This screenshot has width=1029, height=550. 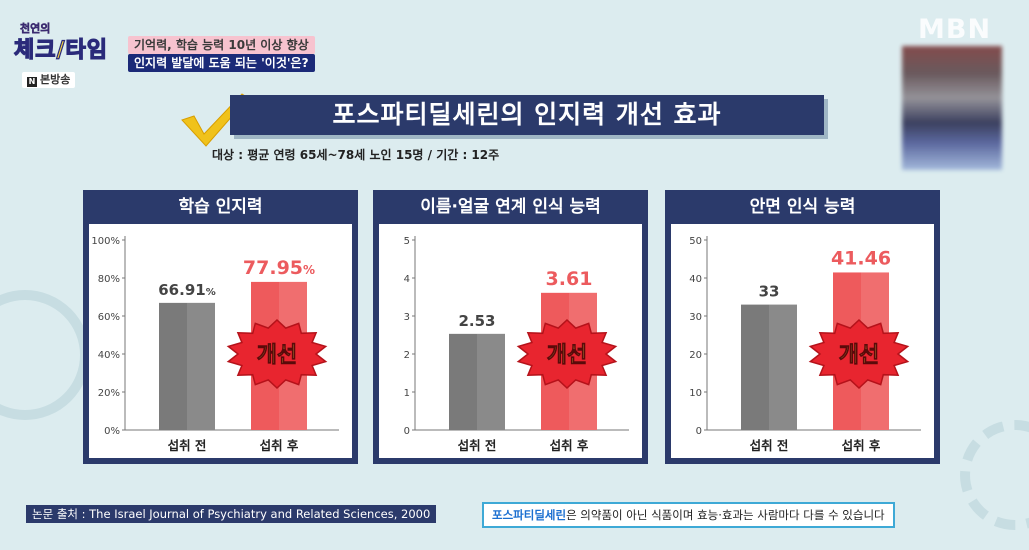 What do you see at coordinates (805, 344) in the screenshot?
I see `bar-chart-face-recognition: 0 10 20 30 40 50 33 섭취 전 41.46 섭취 후 개선` at bounding box center [805, 344].